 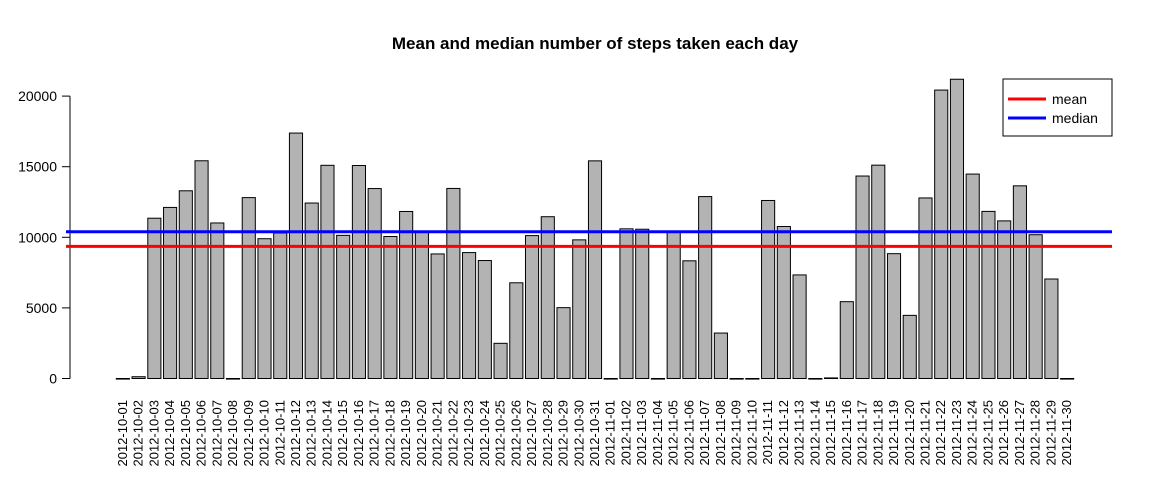 What do you see at coordinates (704, 433) in the screenshot?
I see `x-tick-label: 2012-11-07` at bounding box center [704, 433].